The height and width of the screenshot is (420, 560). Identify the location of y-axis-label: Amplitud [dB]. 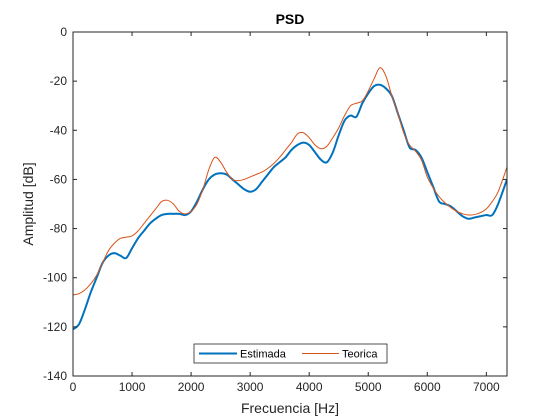
(28, 203).